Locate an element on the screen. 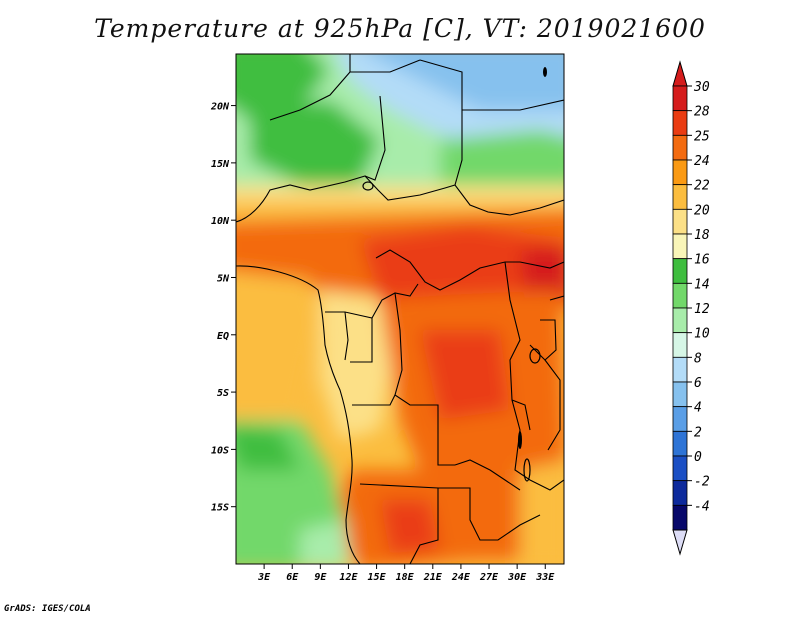  colorbar-label: 16 is located at coordinates (702, 260).